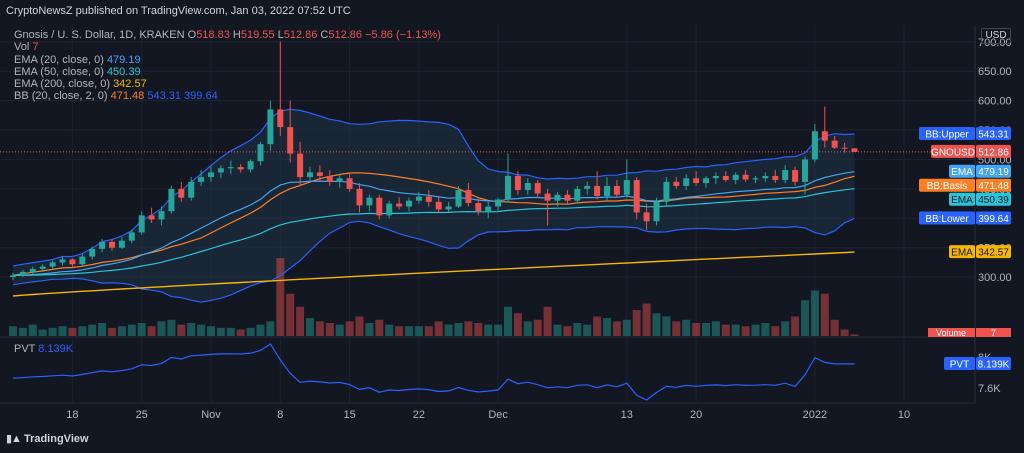 The image size is (1024, 453). I want to click on pvt-tick-label: 7.6K, so click(989, 389).